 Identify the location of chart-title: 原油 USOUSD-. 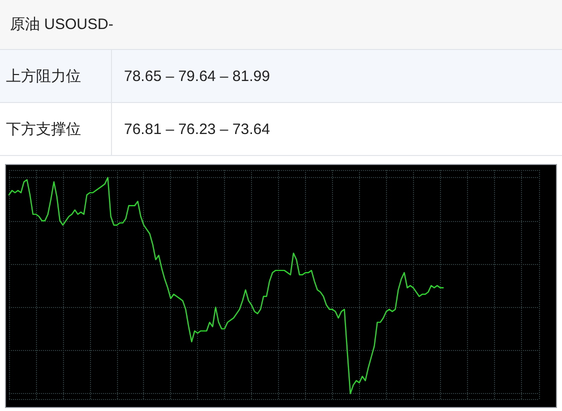
(62, 24).